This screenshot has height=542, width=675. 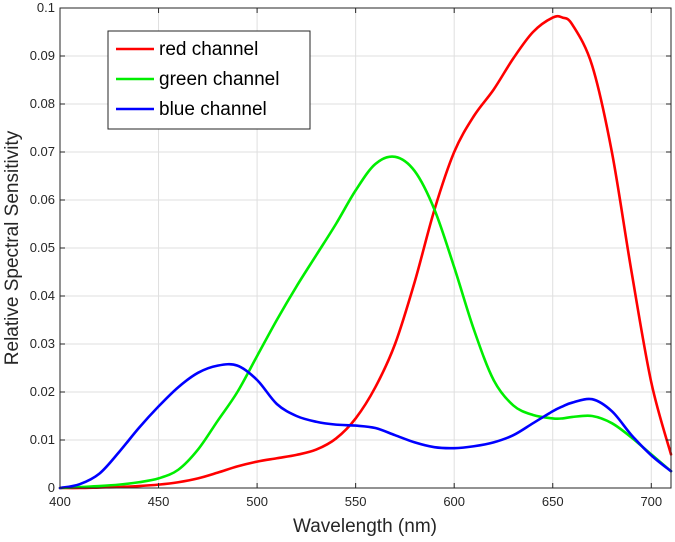 What do you see at coordinates (42, 439) in the screenshot?
I see `y-tick-label: 0.01` at bounding box center [42, 439].